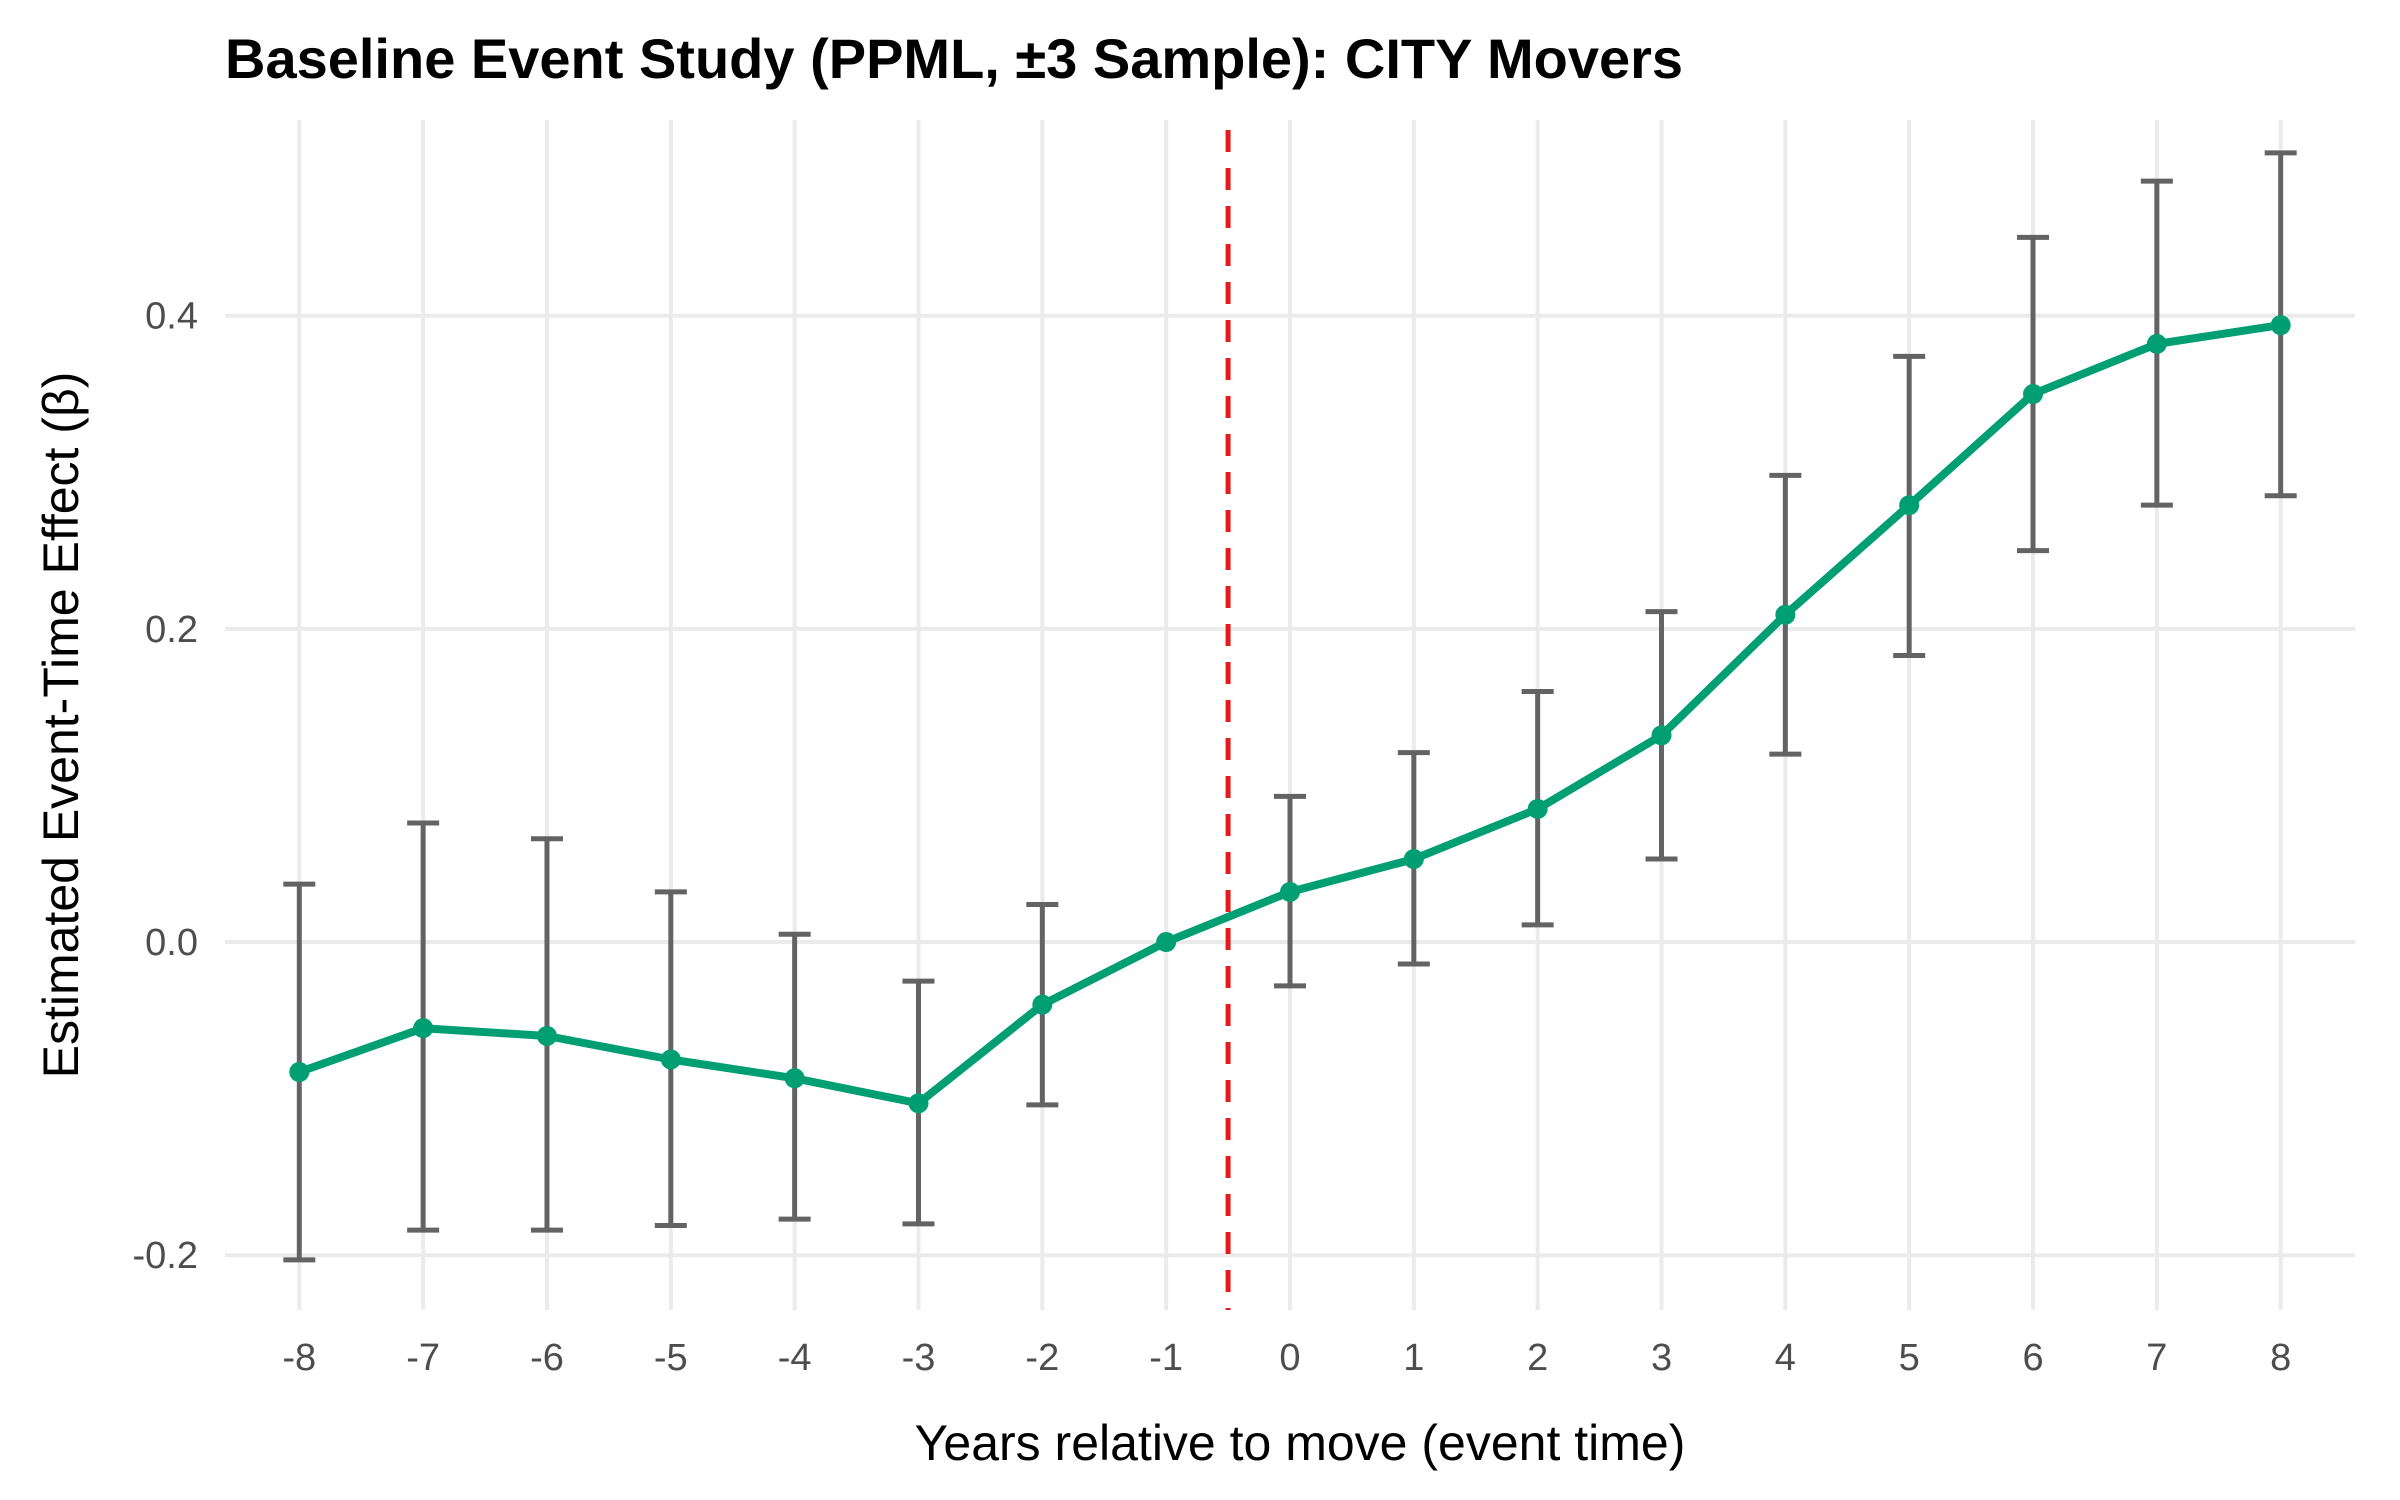 This screenshot has height=1500, width=2400. Describe the element at coordinates (61, 725) in the screenshot. I see `y-axis-title: Estimated Event-Time Effect (β)` at that location.